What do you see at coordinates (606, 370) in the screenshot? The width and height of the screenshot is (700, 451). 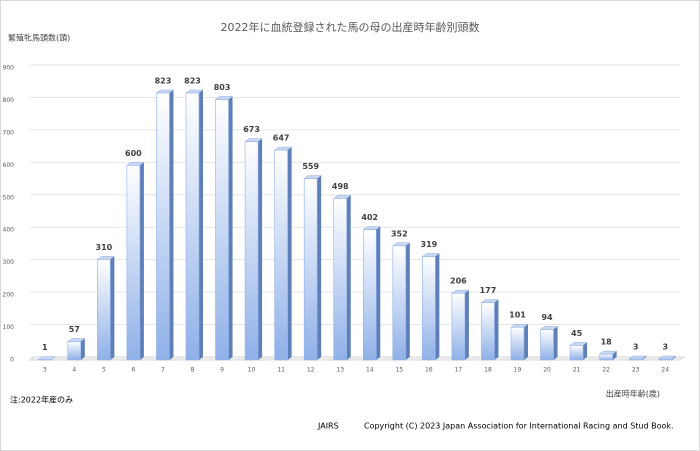 I see `x-tick-label: 22` at bounding box center [606, 370].